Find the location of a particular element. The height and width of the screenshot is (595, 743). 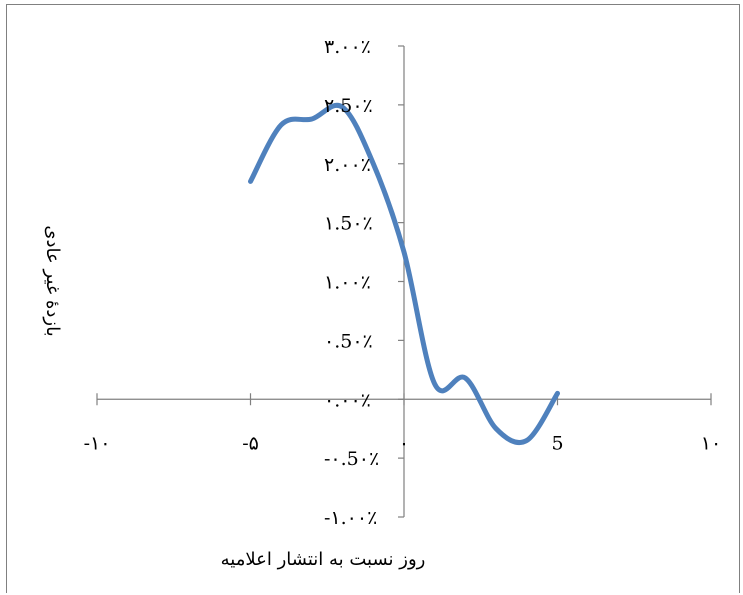

x-axis-title: روز نسبت به انتشار اعلامیه is located at coordinates (323, 559).